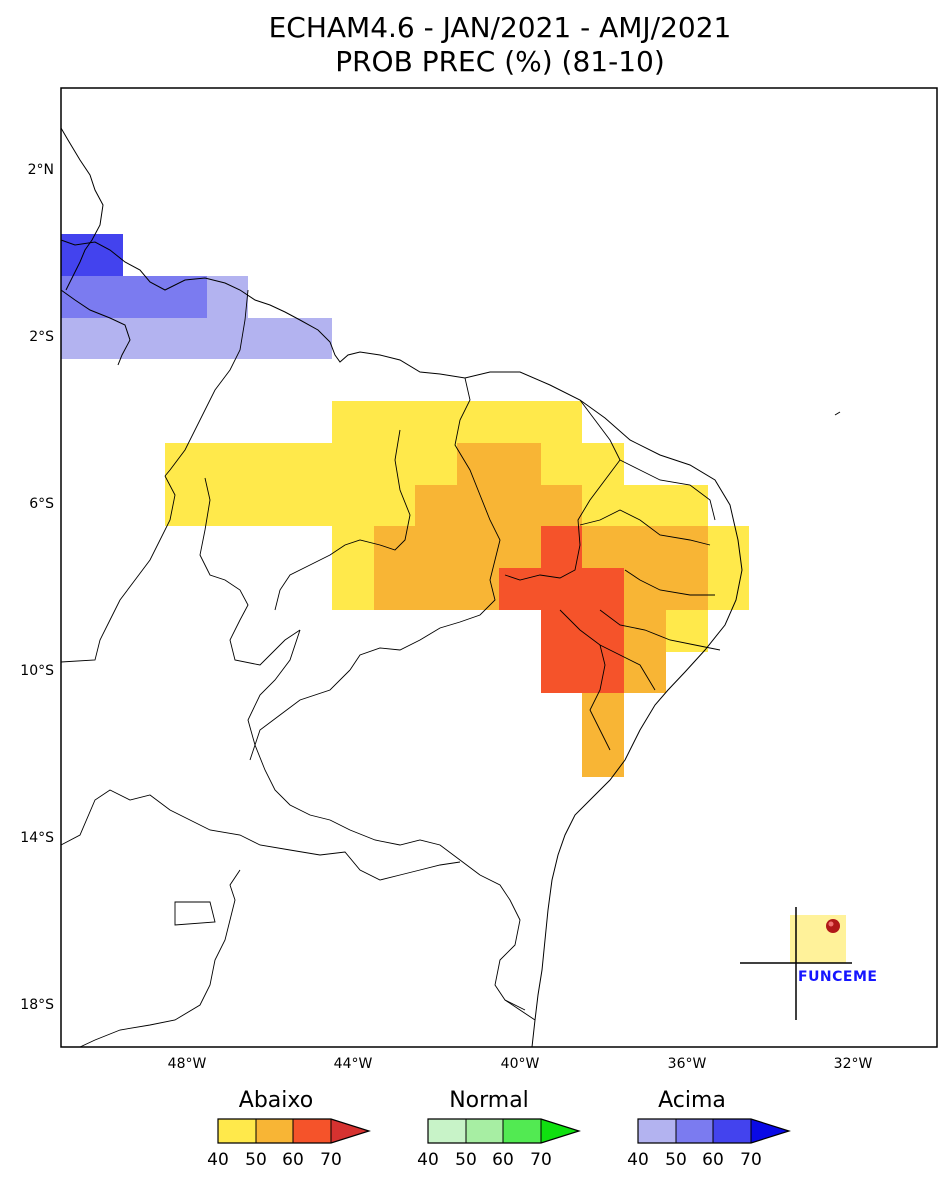 The height and width of the screenshot is (1186, 952). Describe the element at coordinates (41, 504) in the screenshot. I see `lat-label: 6°S` at that location.